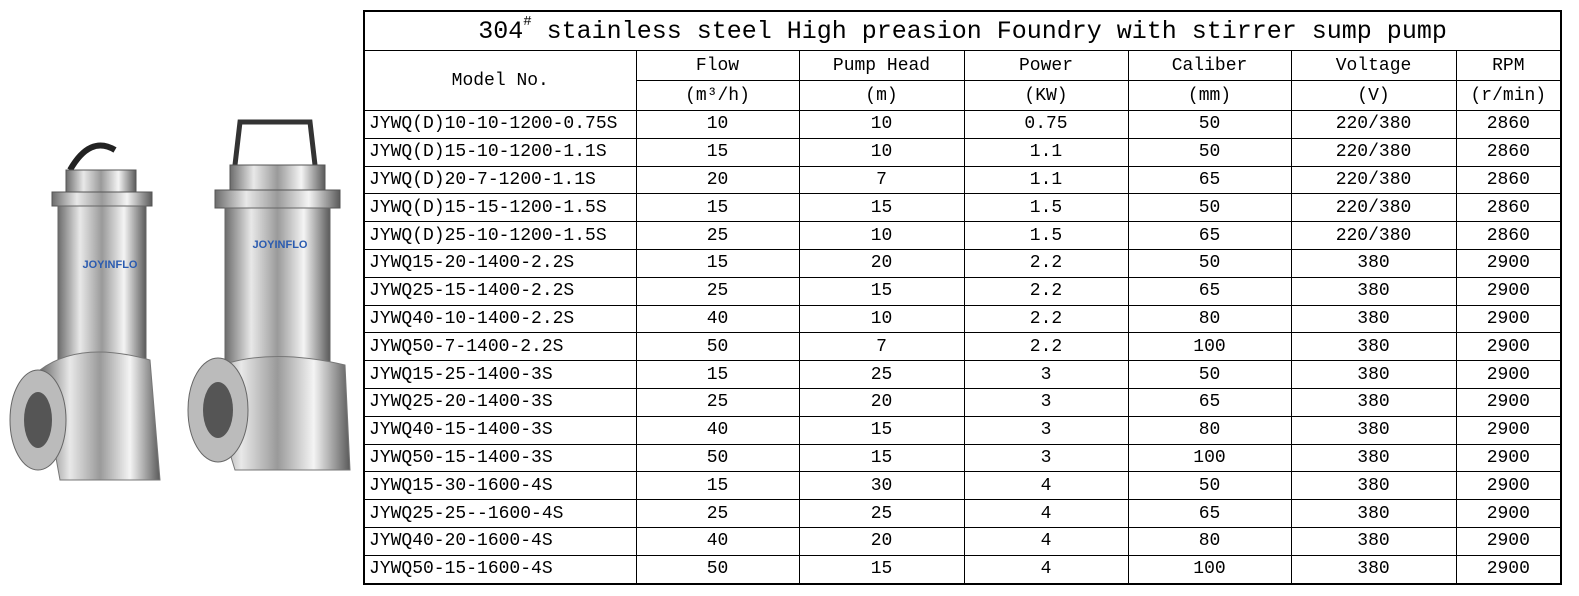 The width and height of the screenshot is (1579, 596). What do you see at coordinates (269, 295) in the screenshot?
I see `pump-right: JOYINFLO` at bounding box center [269, 295].